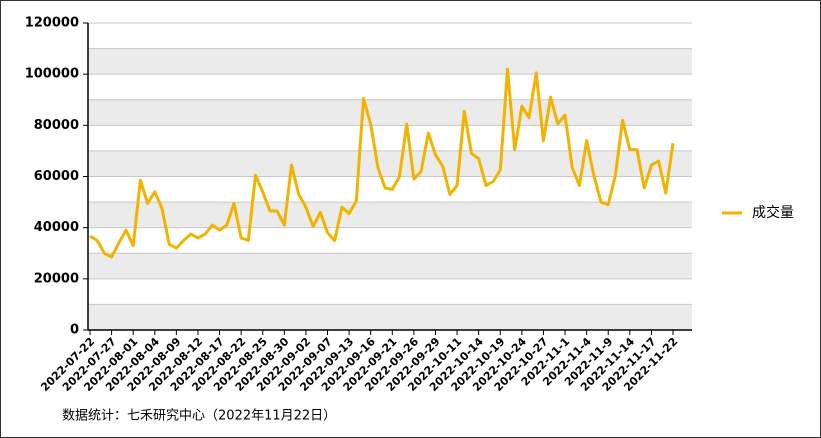  I want to click on y-tick-label: 40000, so click(56, 227).